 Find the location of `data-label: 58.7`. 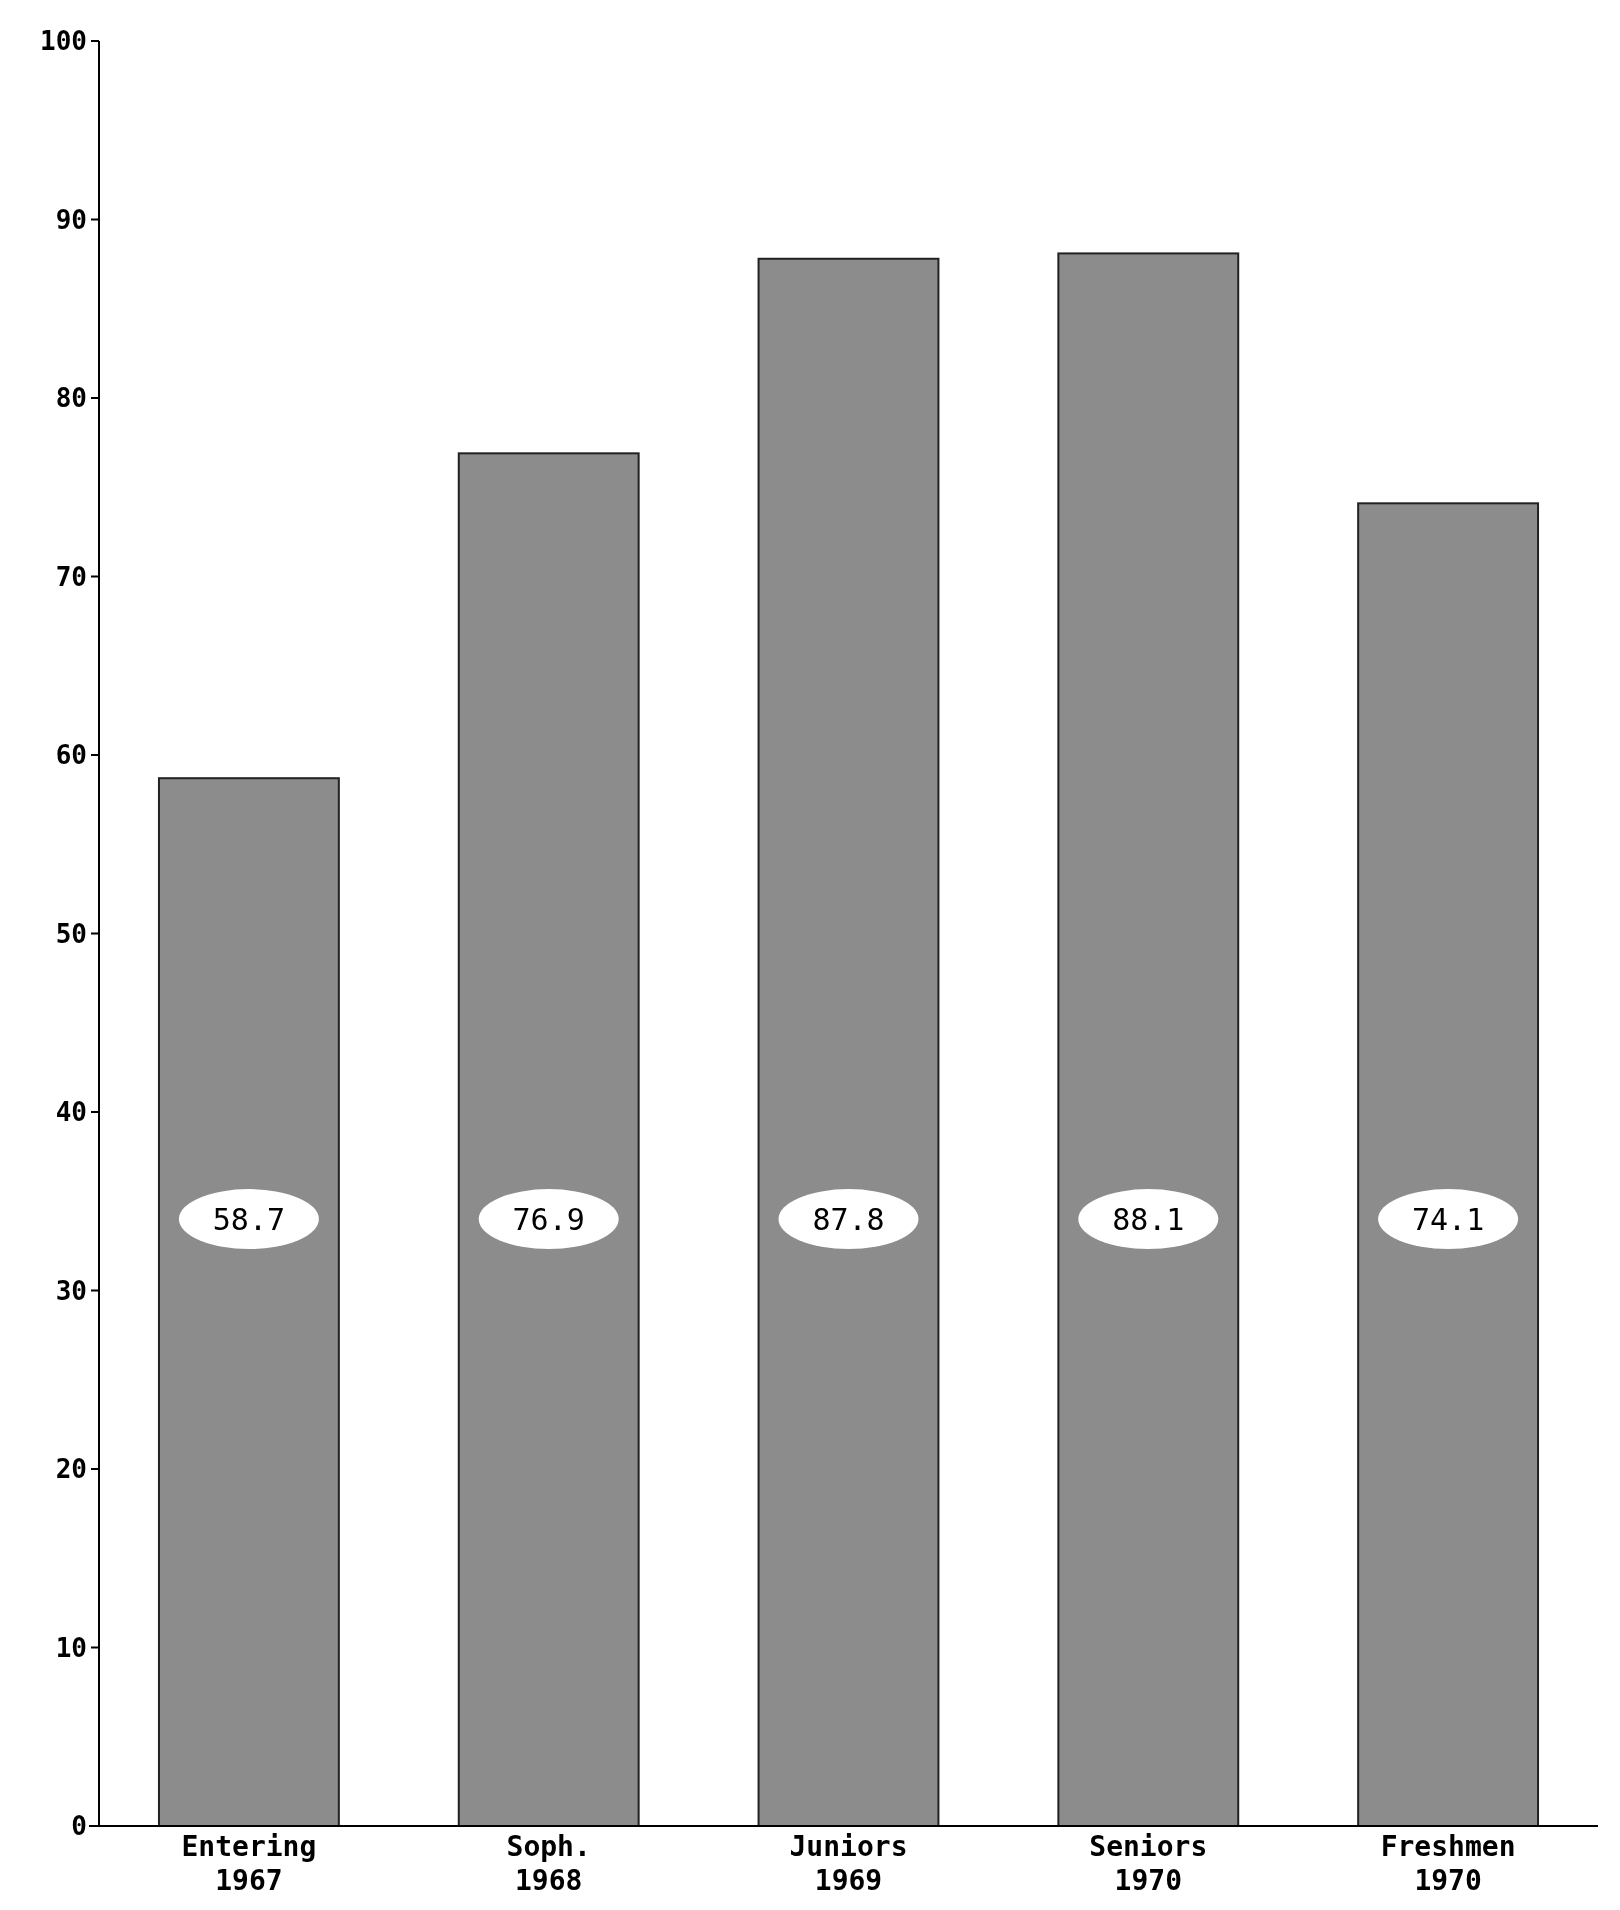

data-label: 58.7 is located at coordinates (249, 1219).